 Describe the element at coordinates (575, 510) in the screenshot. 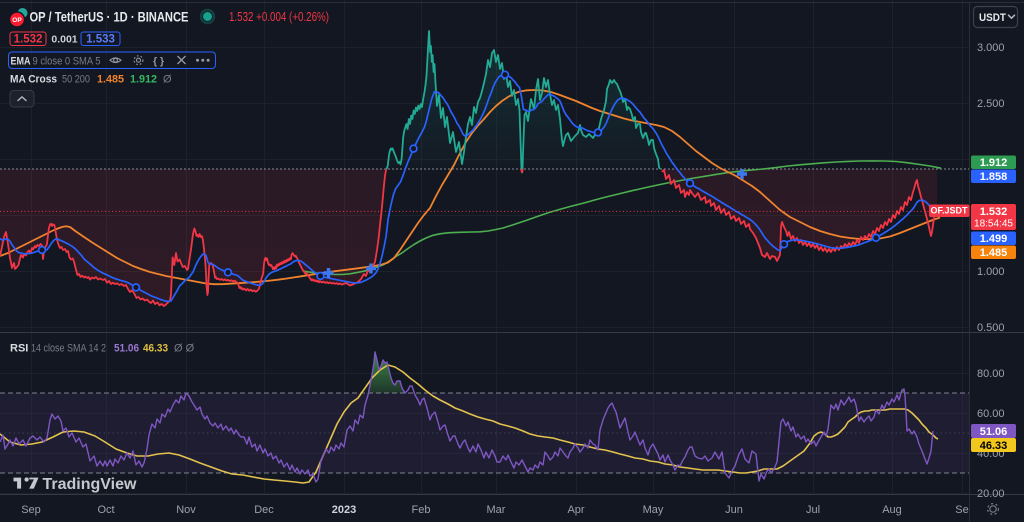

I see `svg-text: Apr` at that location.